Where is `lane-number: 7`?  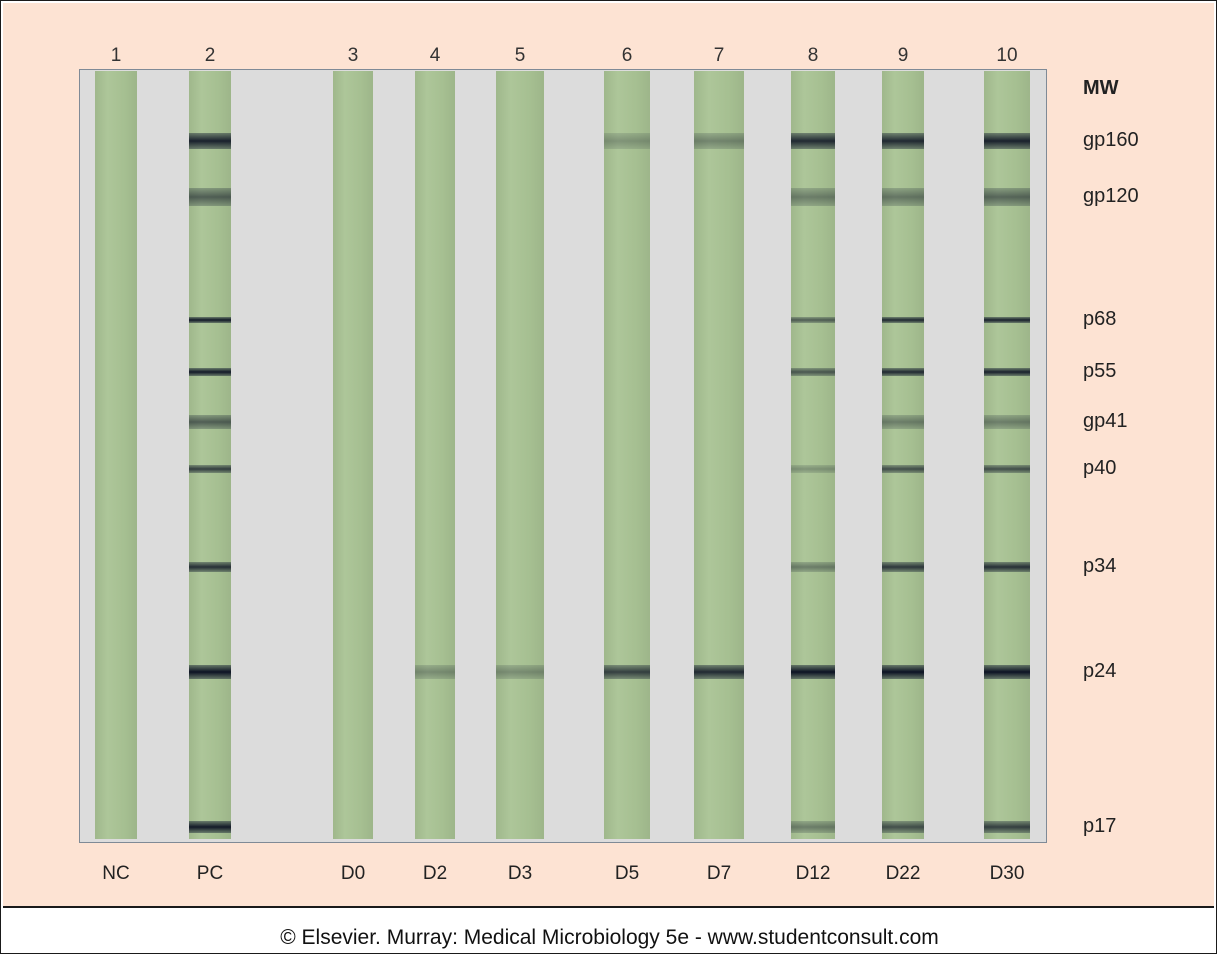
lane-number: 7 is located at coordinates (719, 55).